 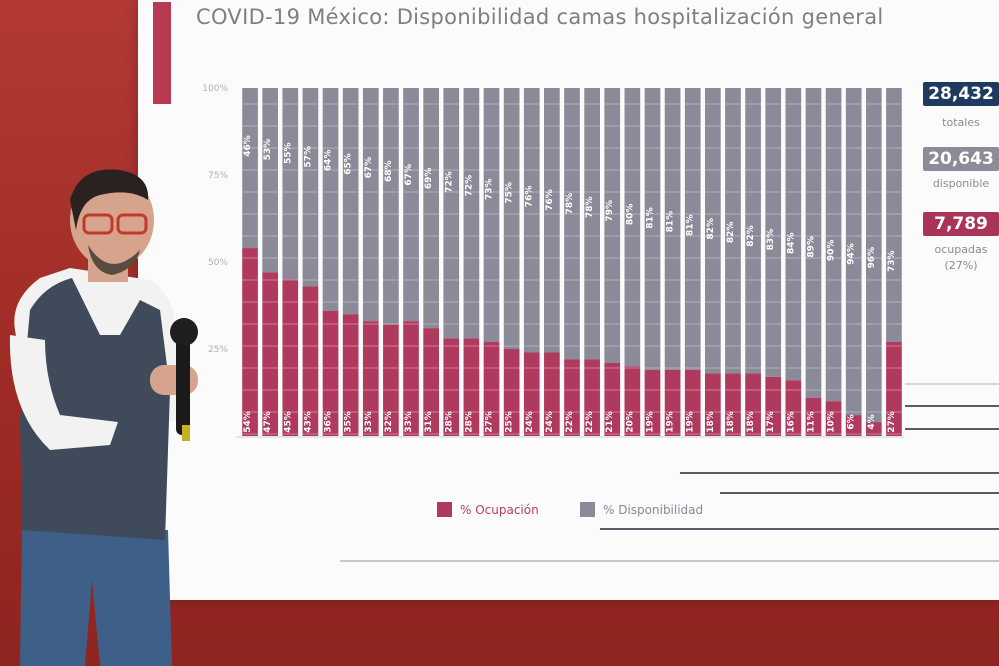 I want to click on stat-totales-label: totales, so click(x=961, y=122).